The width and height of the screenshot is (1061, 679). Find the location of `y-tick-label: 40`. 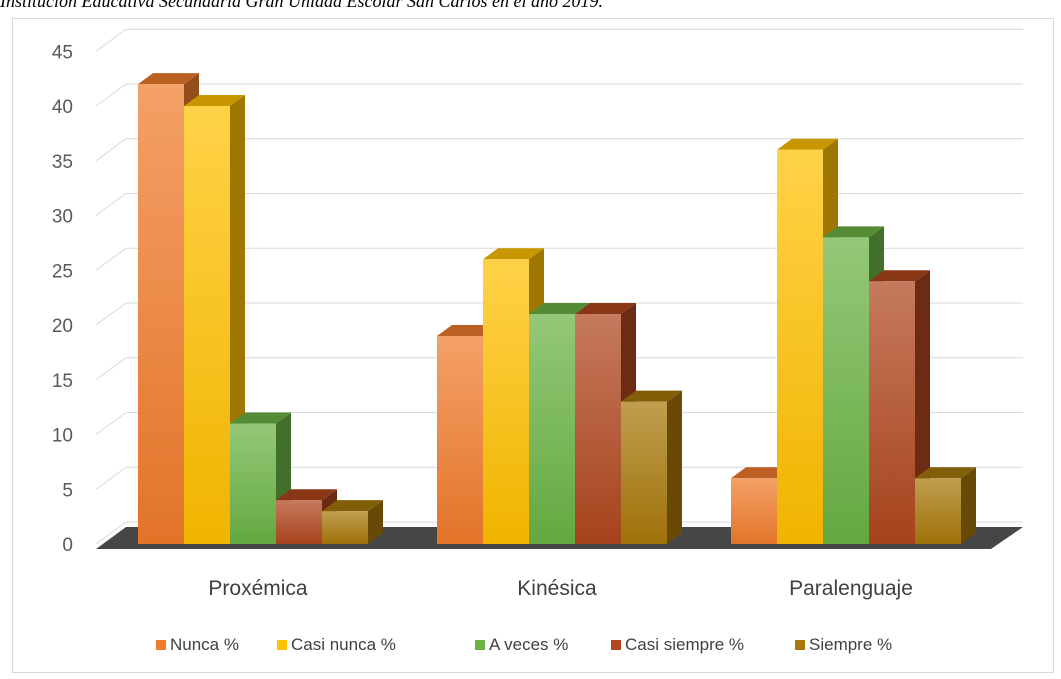

y-tick-label: 40 is located at coordinates (62, 107).